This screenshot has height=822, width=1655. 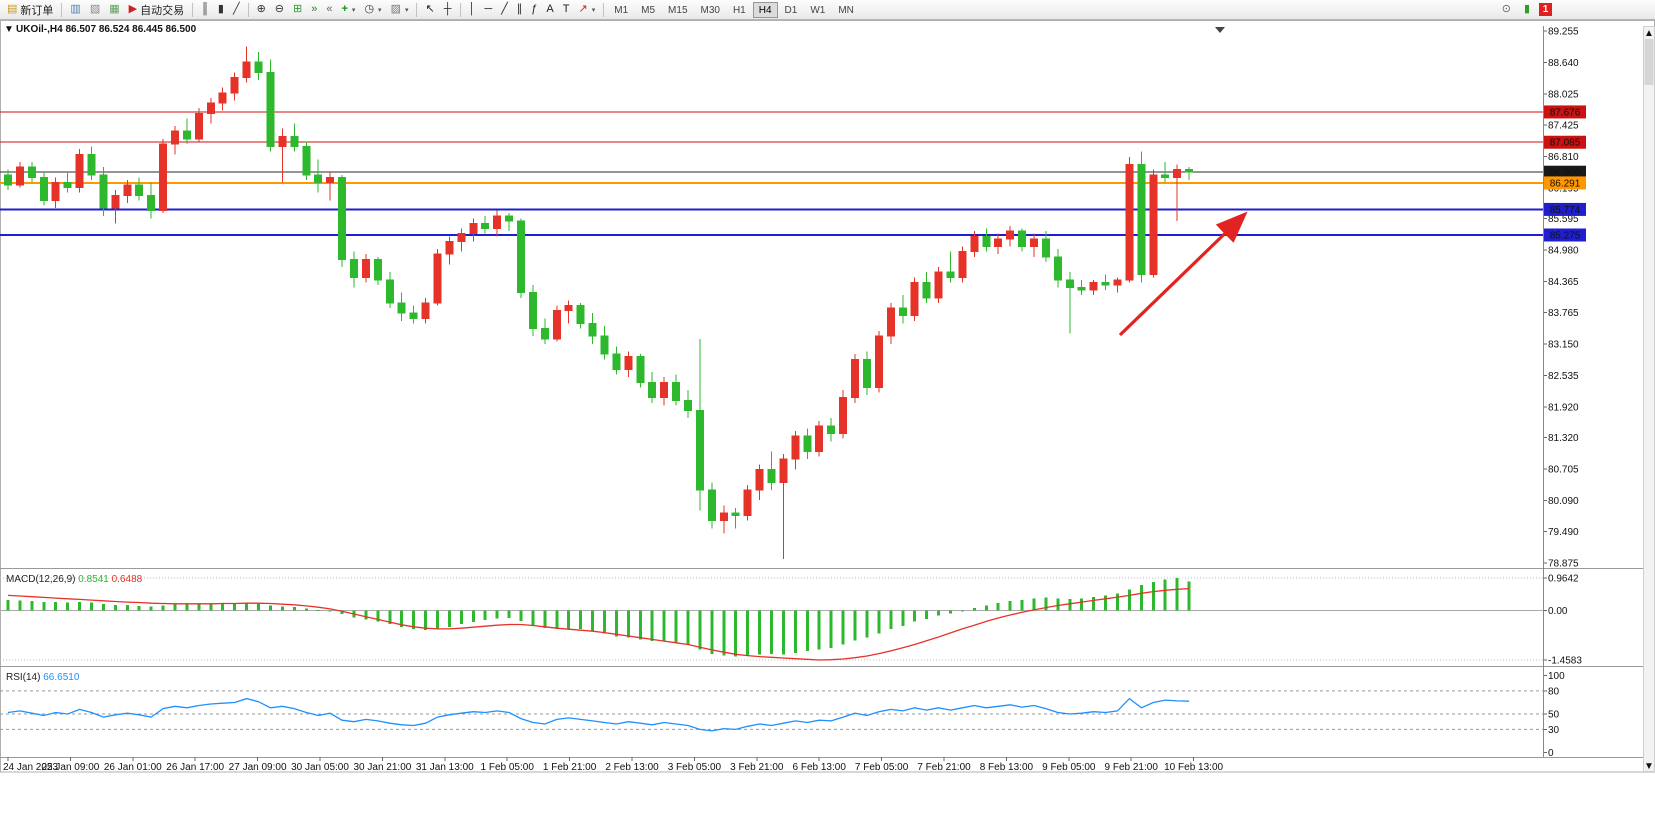 I want to click on timeframe-m5-button: M5, so click(x=648, y=10).